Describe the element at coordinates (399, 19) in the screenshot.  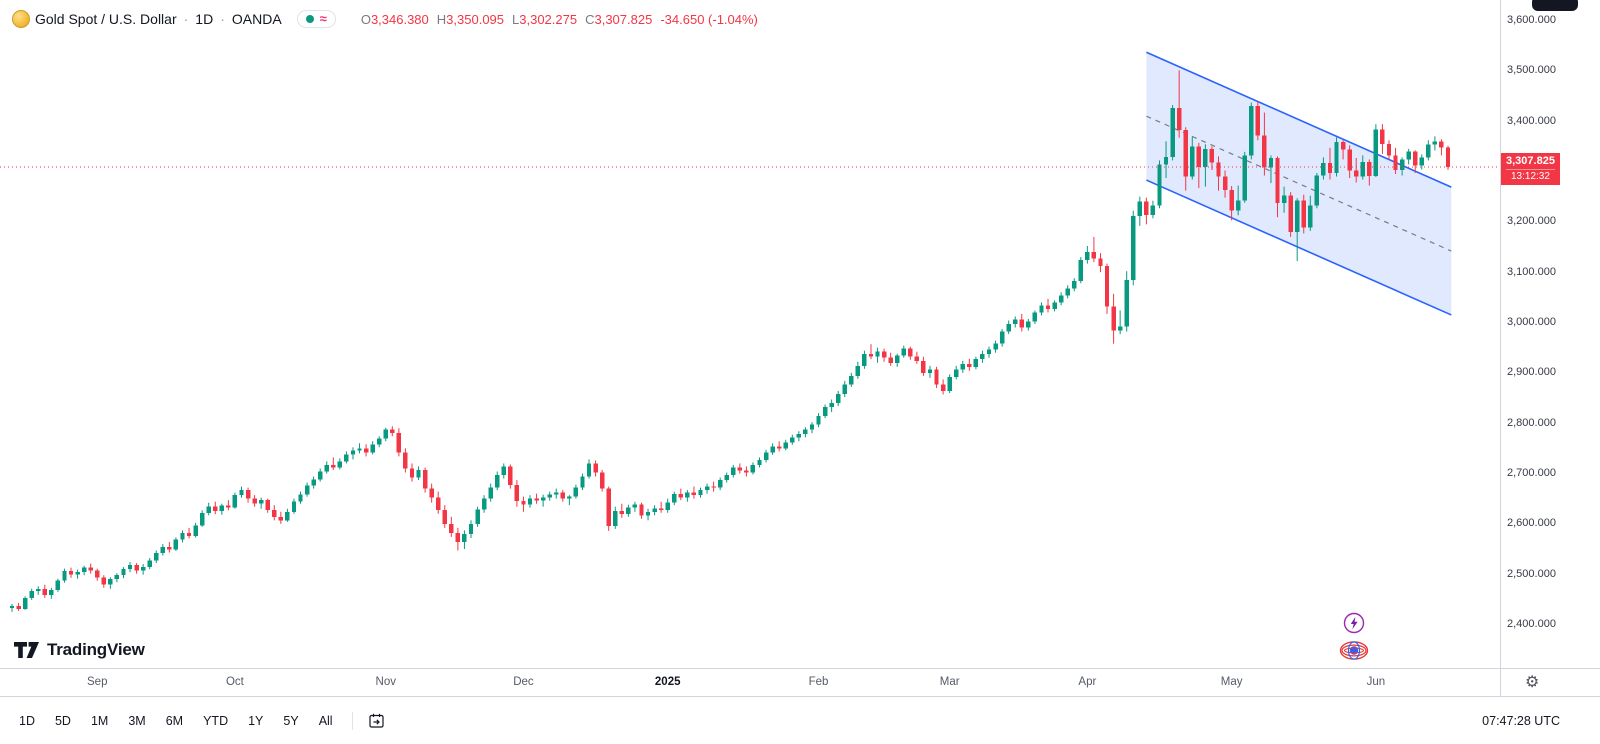
I see `open-value: 3,346.380` at that location.